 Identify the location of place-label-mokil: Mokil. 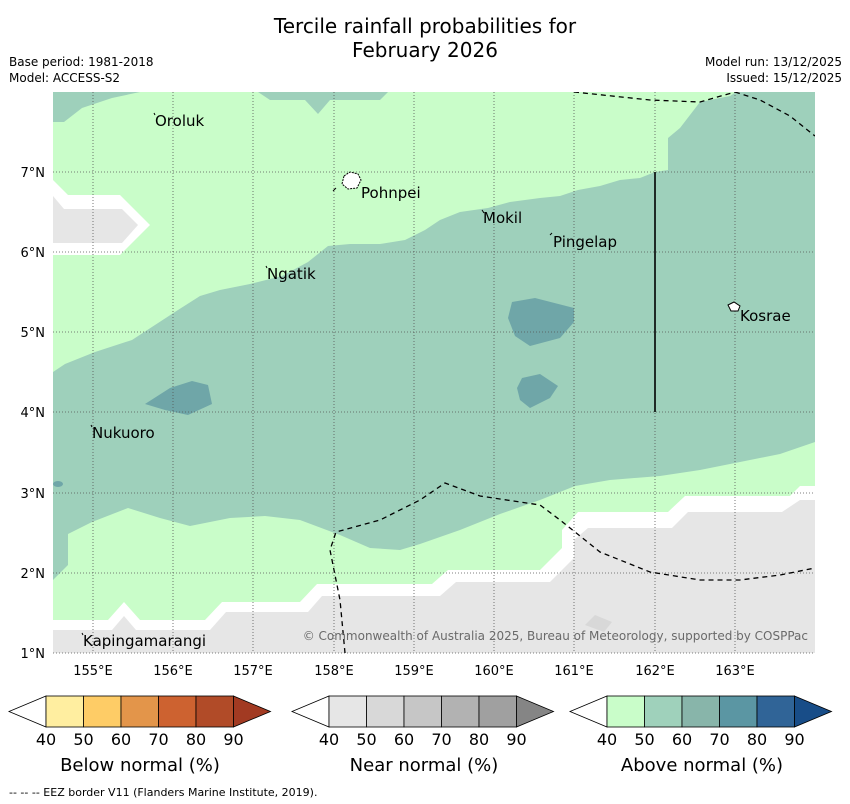
(502, 218).